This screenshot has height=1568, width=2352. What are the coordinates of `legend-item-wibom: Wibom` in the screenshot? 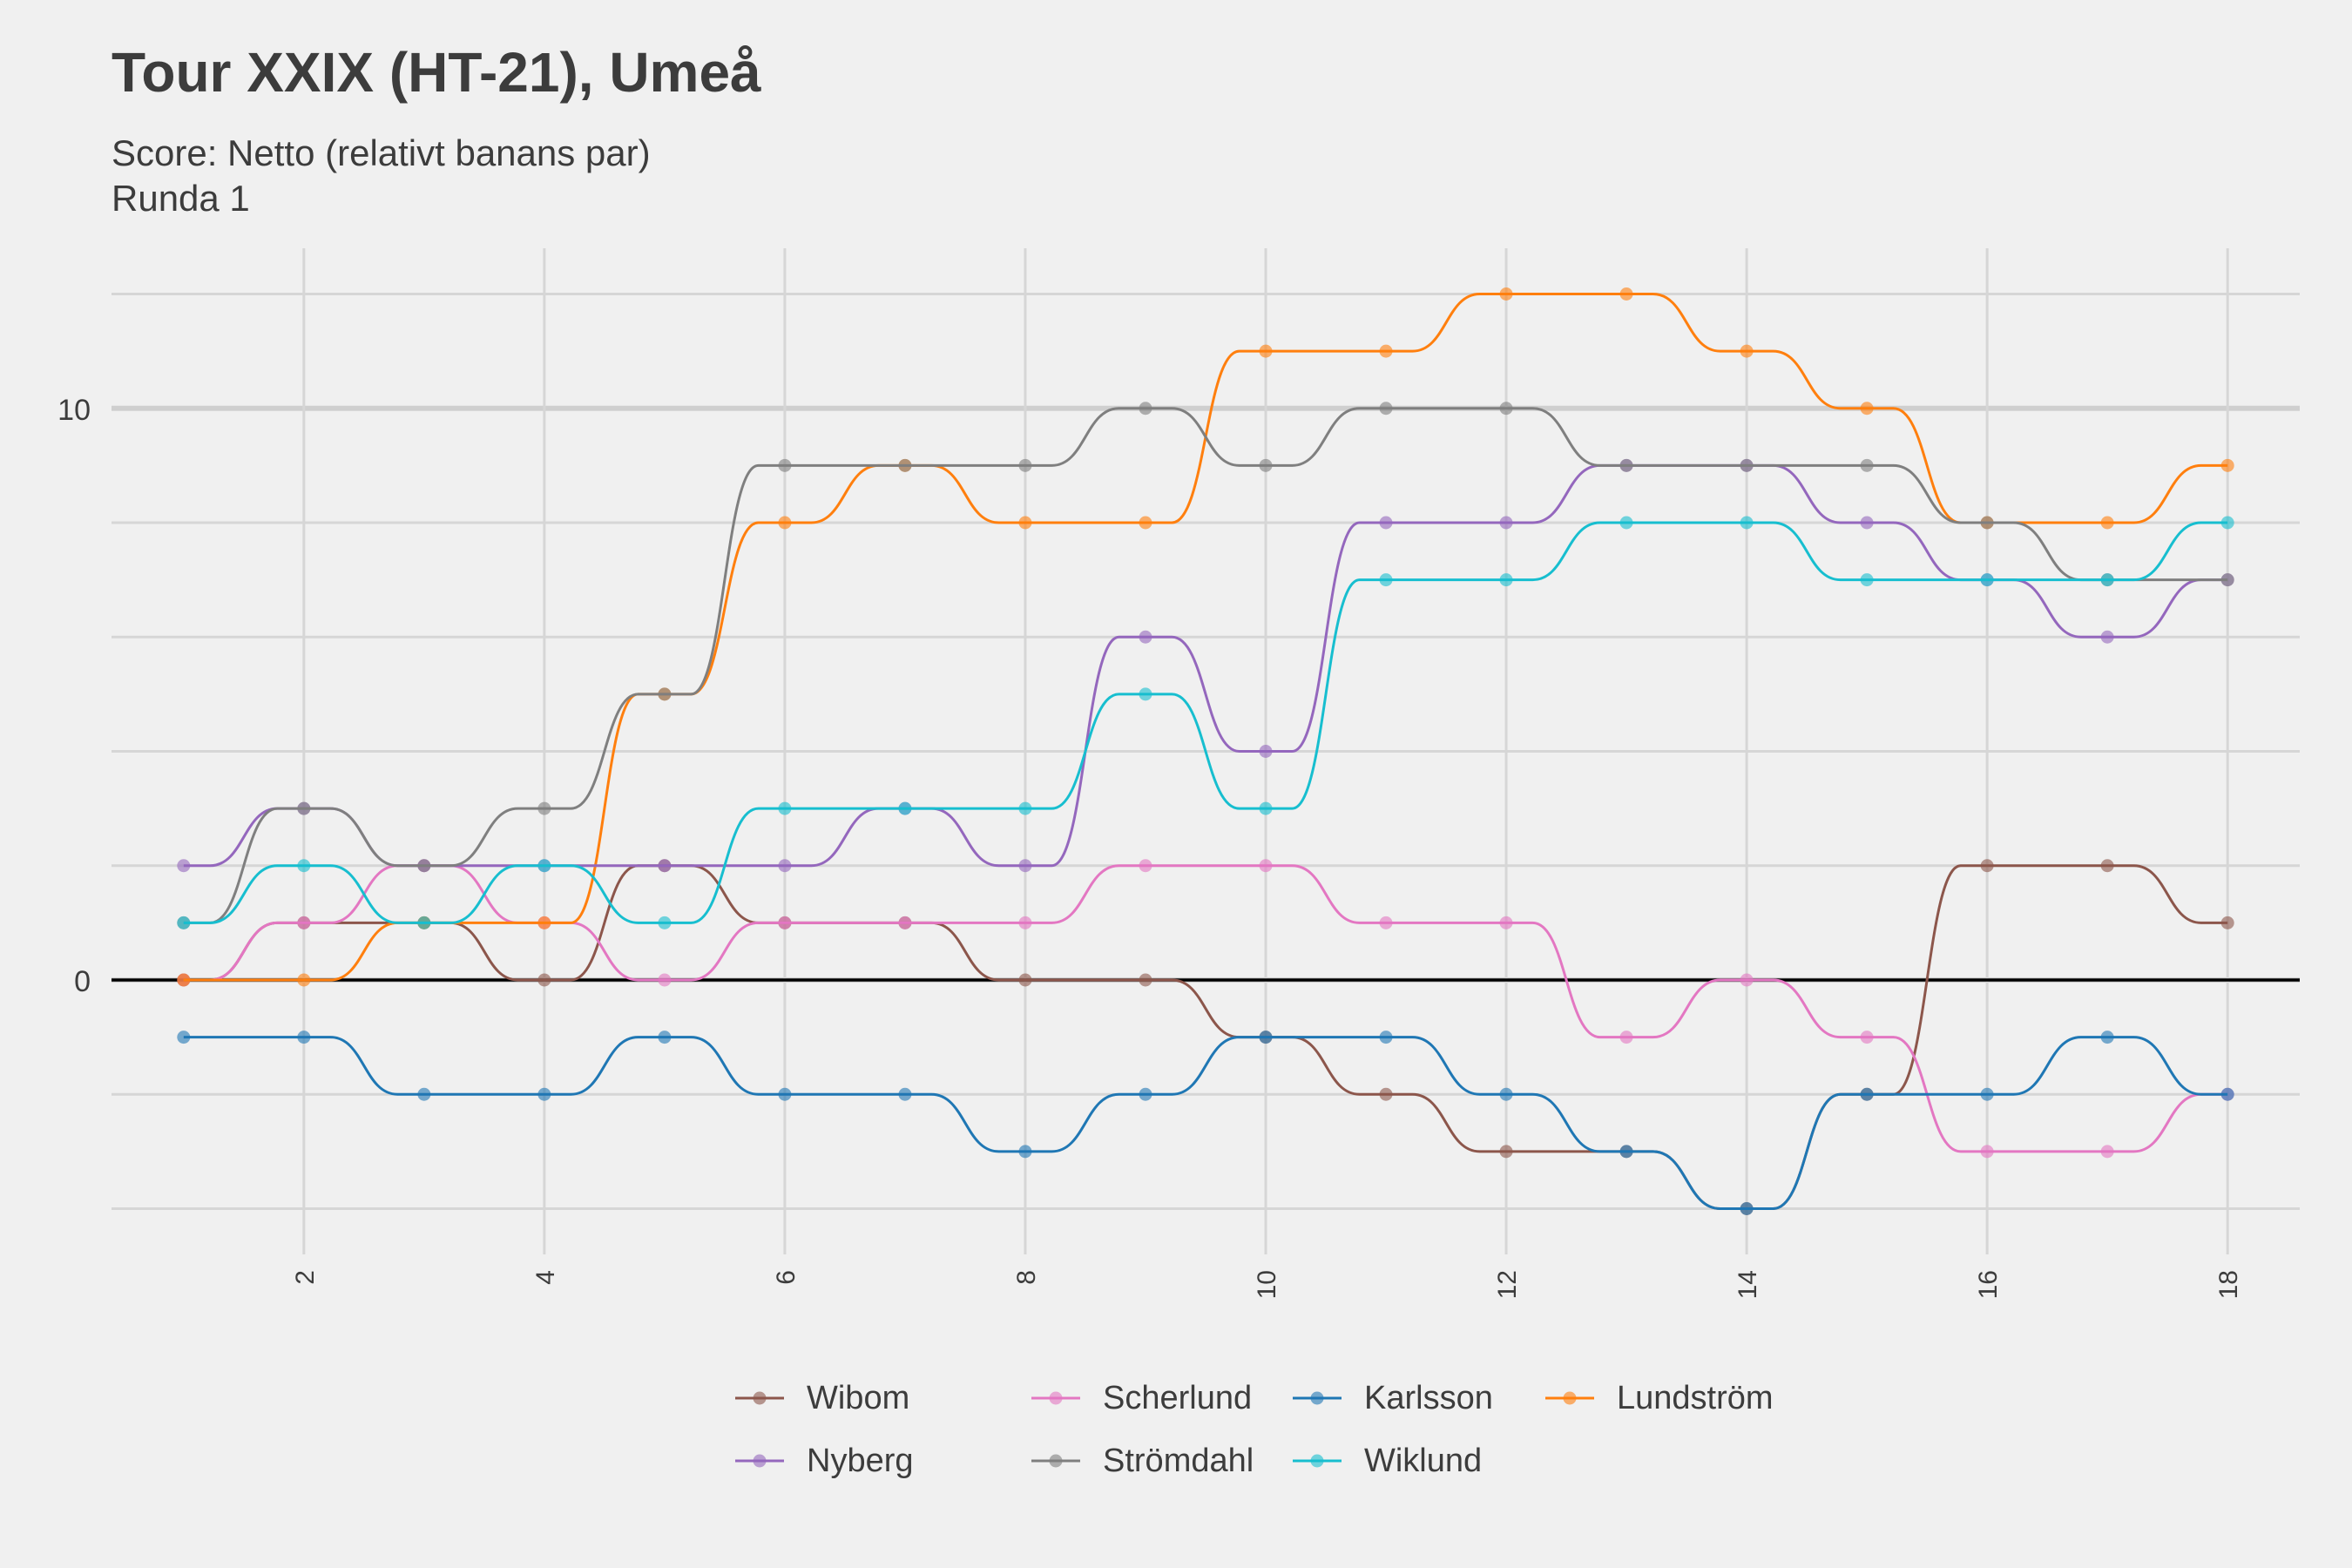 It's located at (880, 1398).